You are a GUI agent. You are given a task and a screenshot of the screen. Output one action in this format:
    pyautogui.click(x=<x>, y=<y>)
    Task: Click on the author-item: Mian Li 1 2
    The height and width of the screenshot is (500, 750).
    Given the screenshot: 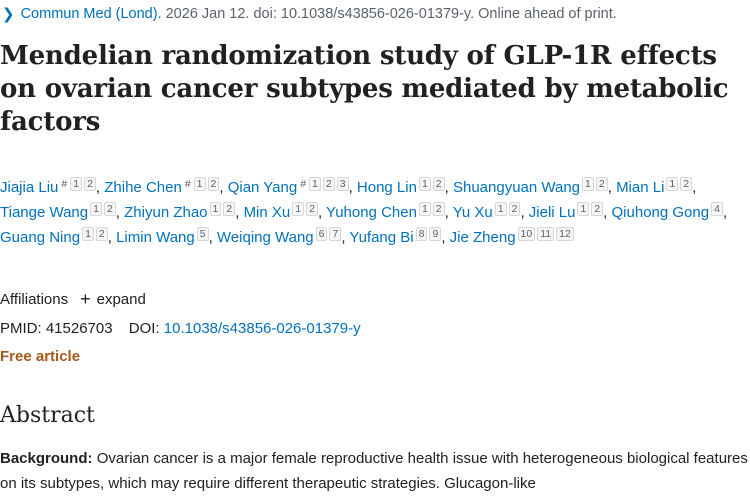 What is the action you would take?
    pyautogui.click(x=654, y=186)
    